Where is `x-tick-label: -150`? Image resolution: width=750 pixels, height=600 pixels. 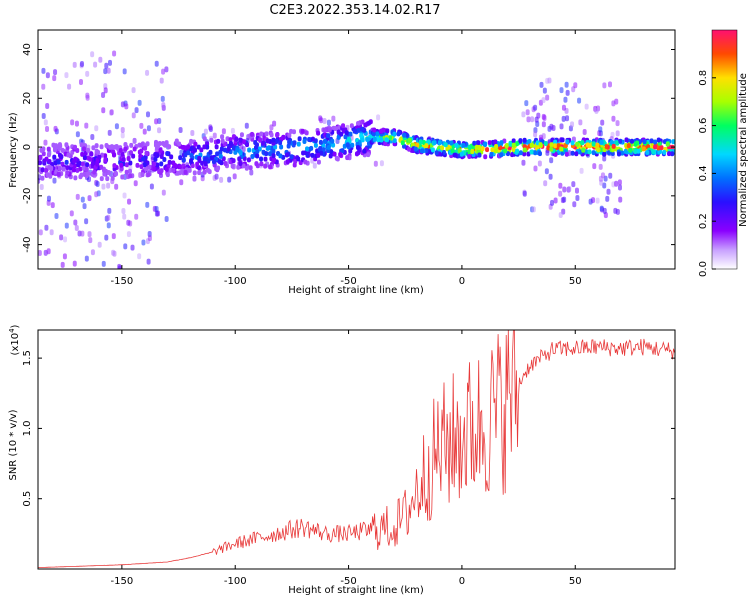
x-tick-label: -150 is located at coordinates (122, 581).